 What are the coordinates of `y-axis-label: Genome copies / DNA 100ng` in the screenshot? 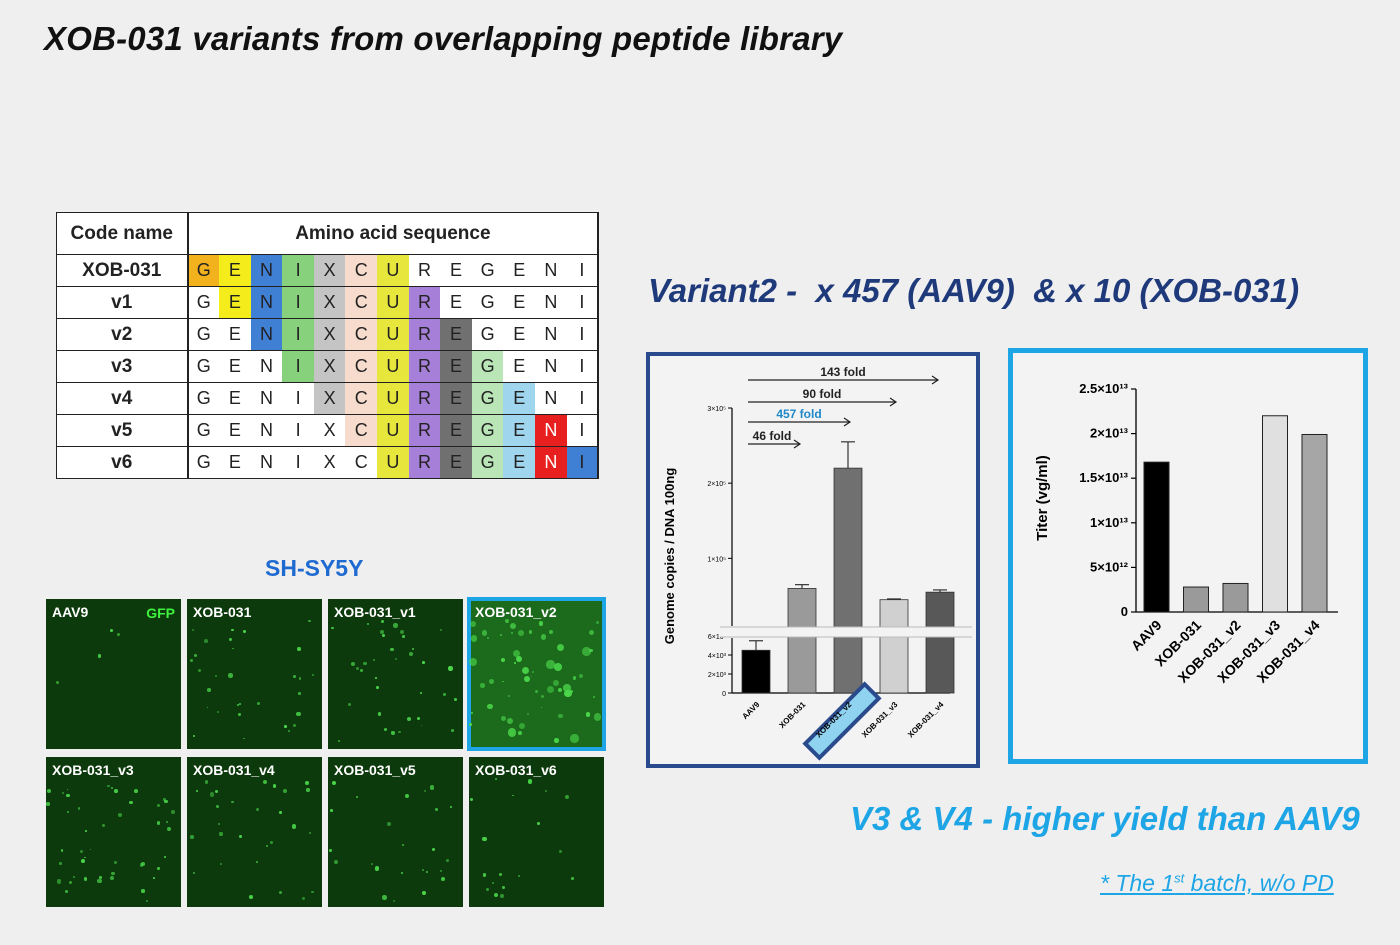 It's located at (669, 556).